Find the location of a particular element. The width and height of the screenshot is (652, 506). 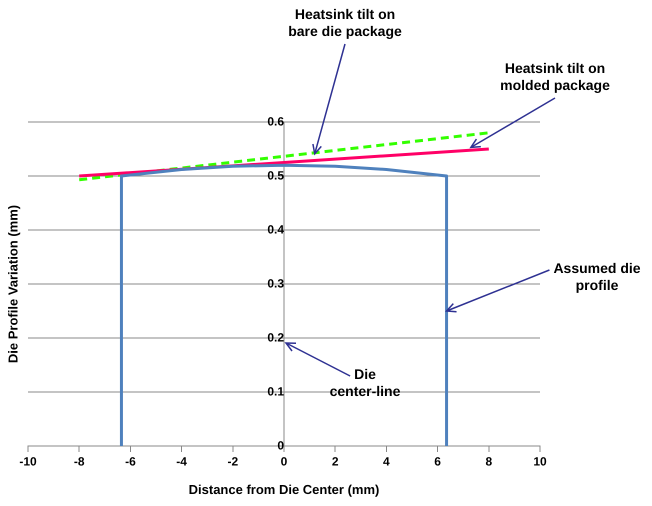

x-tick-label: -10 is located at coordinates (28, 461).